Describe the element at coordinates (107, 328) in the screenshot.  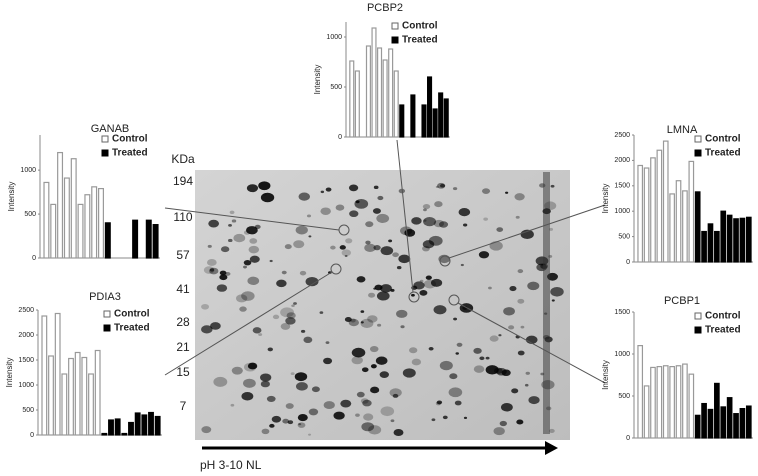
I see `legend-swatch` at that location.